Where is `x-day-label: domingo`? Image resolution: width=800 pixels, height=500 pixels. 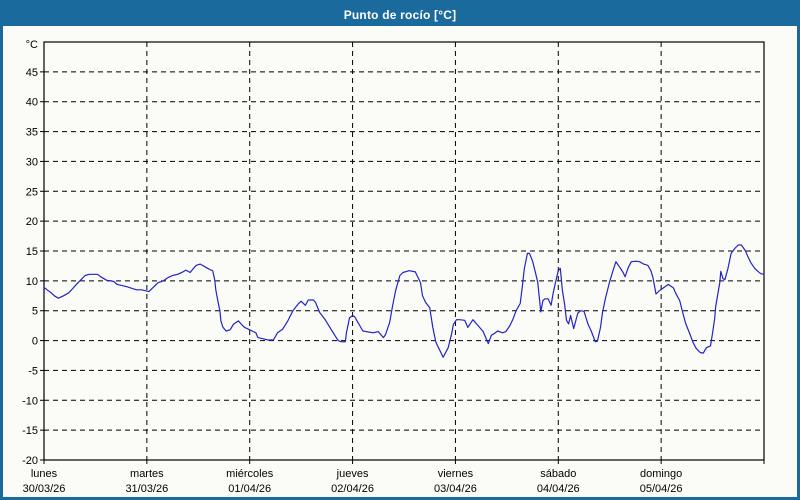
x-day-label: domingo is located at coordinates (661, 474).